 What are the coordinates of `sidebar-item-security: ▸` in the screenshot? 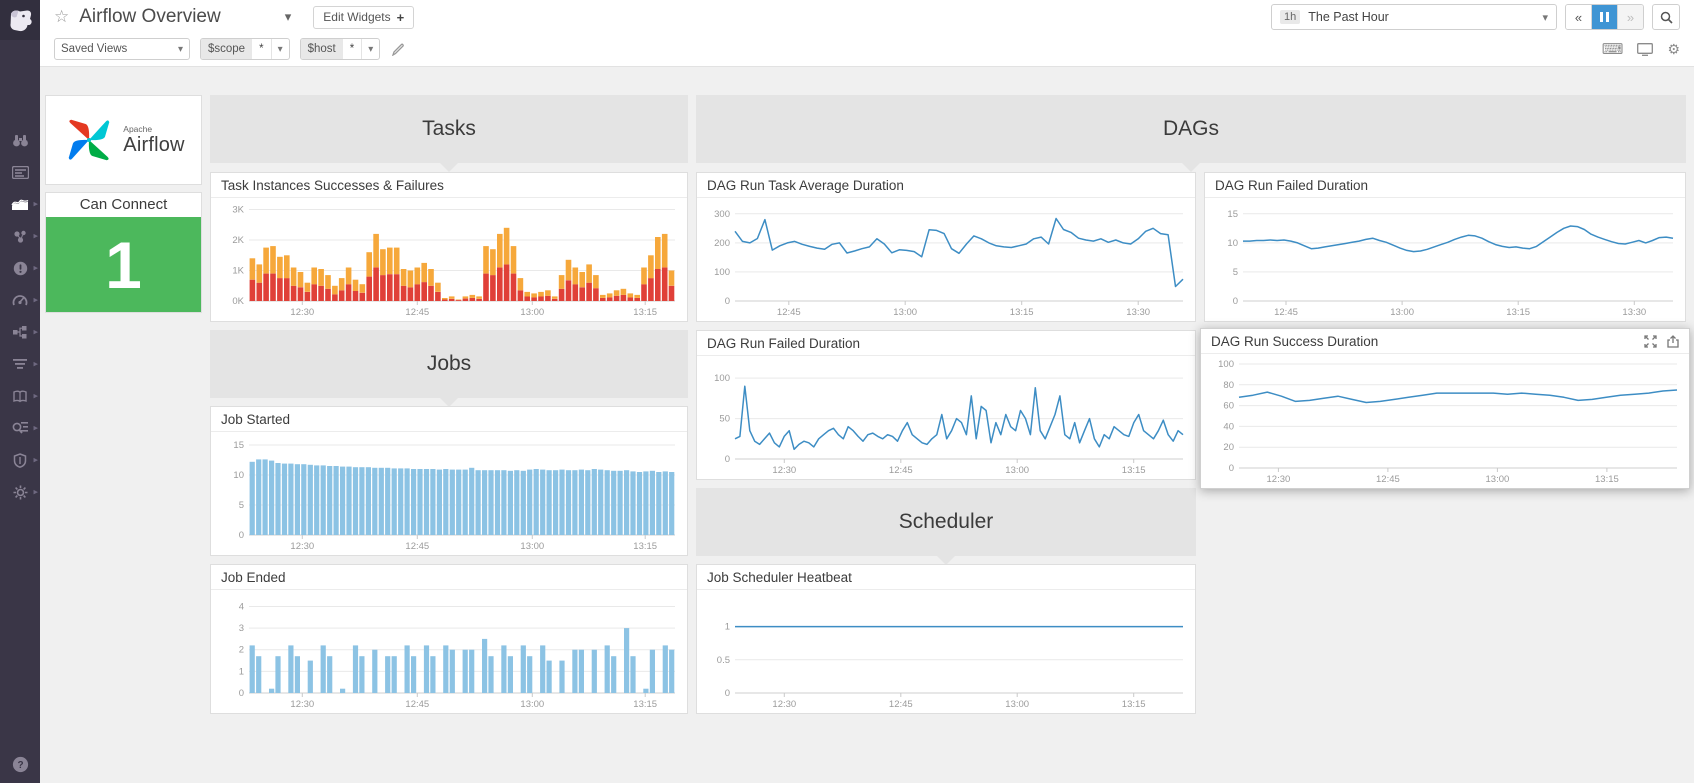 It's located at (20, 460).